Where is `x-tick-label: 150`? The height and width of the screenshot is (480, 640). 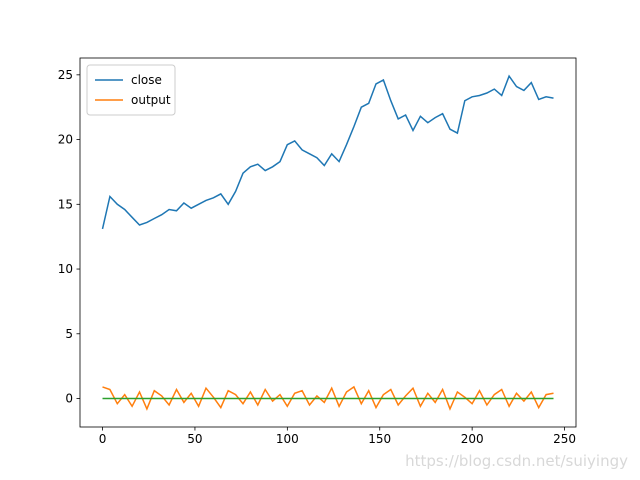 x-tick-label: 150 is located at coordinates (379, 439).